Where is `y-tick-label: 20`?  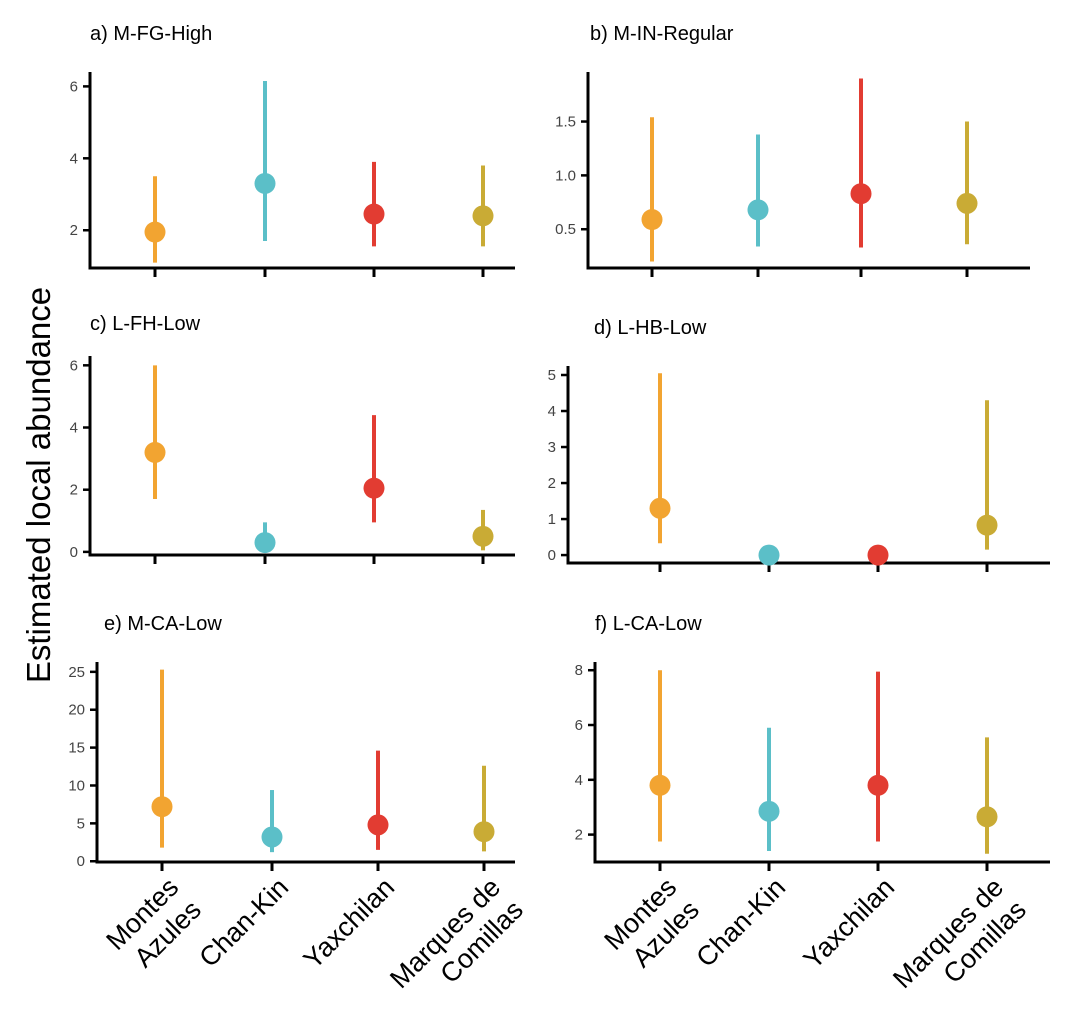 y-tick-label: 20 is located at coordinates (76, 710).